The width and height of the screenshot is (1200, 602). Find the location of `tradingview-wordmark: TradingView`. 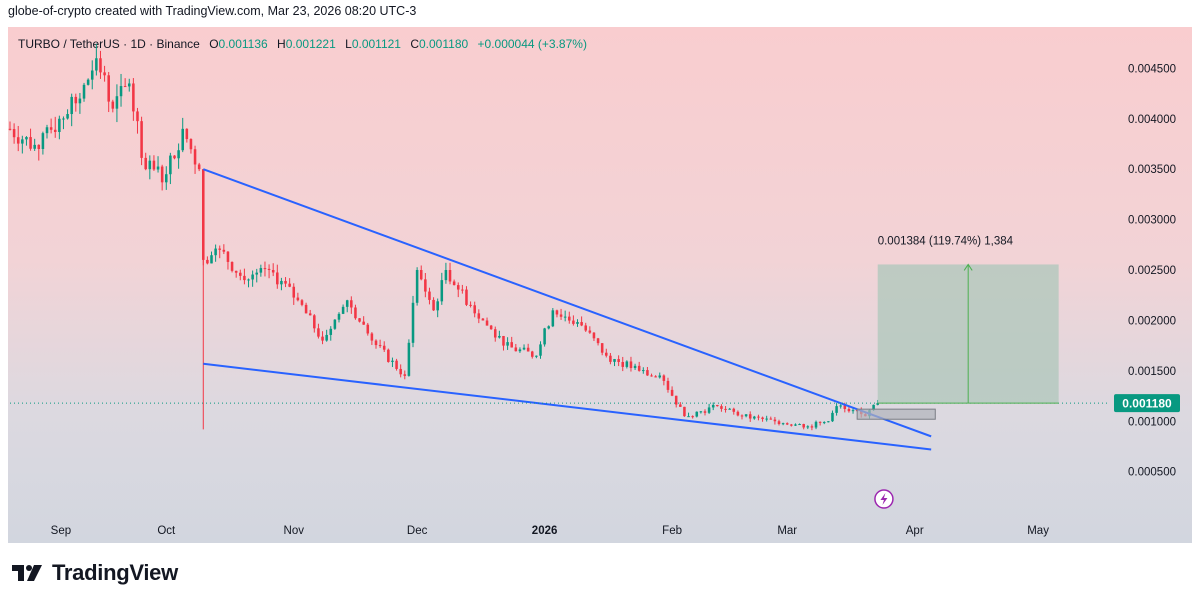

tradingview-wordmark: TradingView is located at coordinates (115, 572).